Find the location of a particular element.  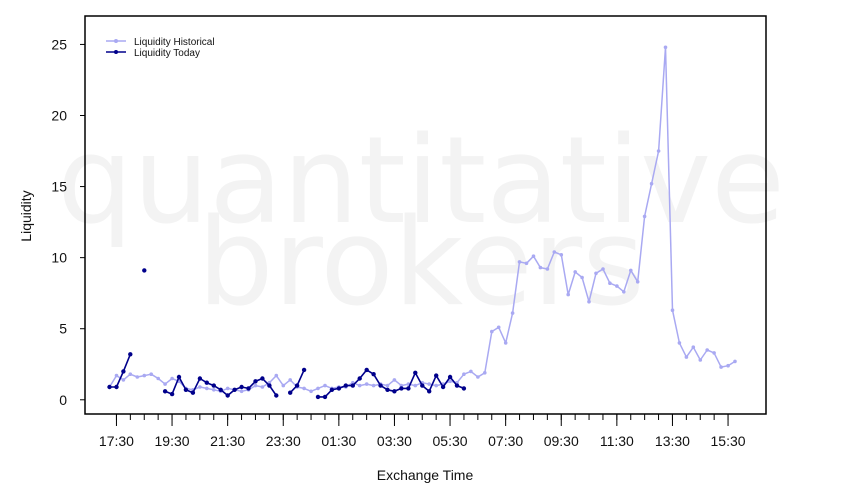

x-tick-label: 03:30 is located at coordinates (394, 441).